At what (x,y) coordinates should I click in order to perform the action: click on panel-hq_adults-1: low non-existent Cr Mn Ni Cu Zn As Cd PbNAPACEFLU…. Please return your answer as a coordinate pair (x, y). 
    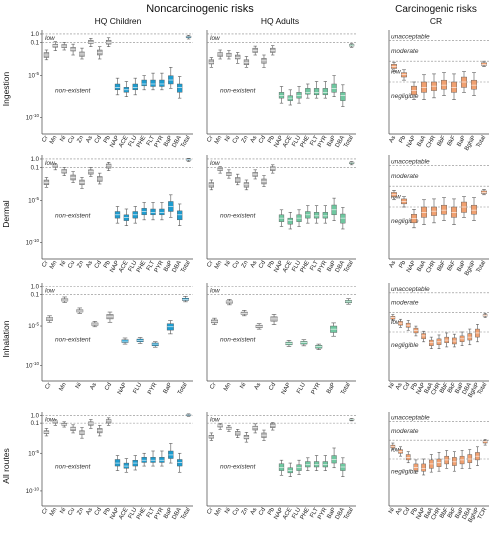
    Looking at the image, I should click on (281, 214).